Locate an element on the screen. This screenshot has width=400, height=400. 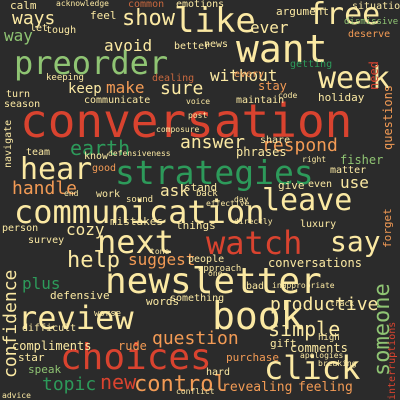
word-earth: earth is located at coordinates (100, 148).